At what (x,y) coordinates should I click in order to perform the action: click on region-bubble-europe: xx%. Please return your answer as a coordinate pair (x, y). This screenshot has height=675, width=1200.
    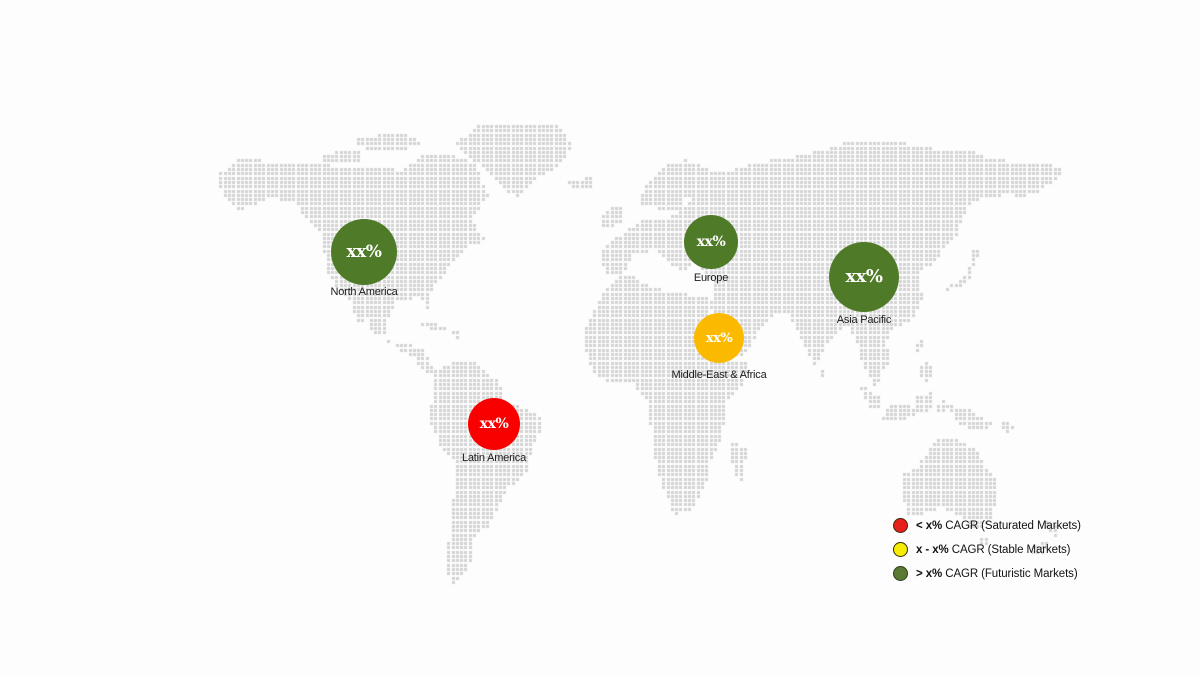
    Looking at the image, I should click on (711, 242).